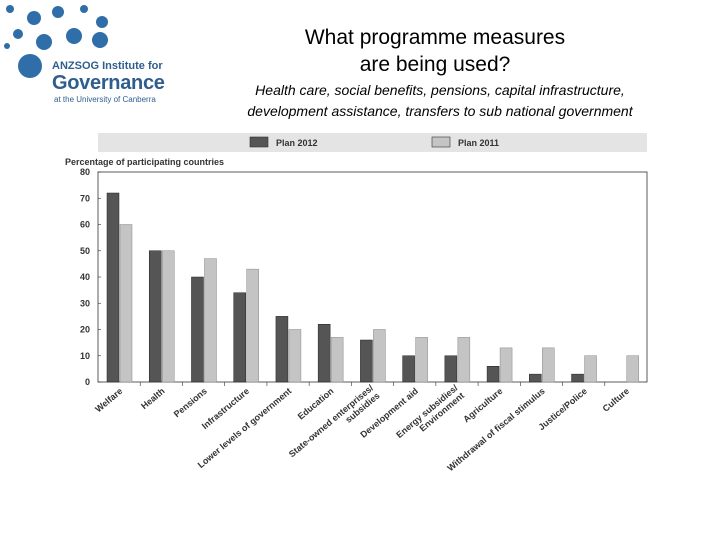 The height and width of the screenshot is (540, 720). Describe the element at coordinates (85, 172) in the screenshot. I see `y-tick-label: 80` at that location.